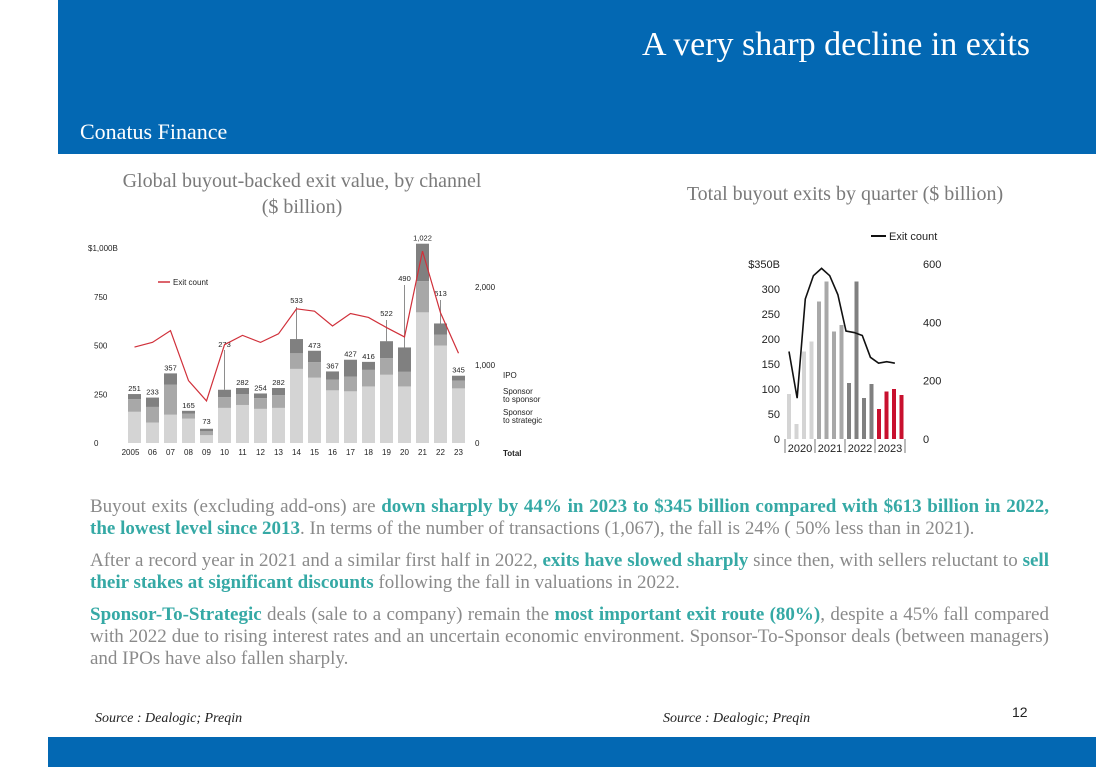  What do you see at coordinates (926, 440) in the screenshot?
I see `chart2-ytick-right: 0` at bounding box center [926, 440].